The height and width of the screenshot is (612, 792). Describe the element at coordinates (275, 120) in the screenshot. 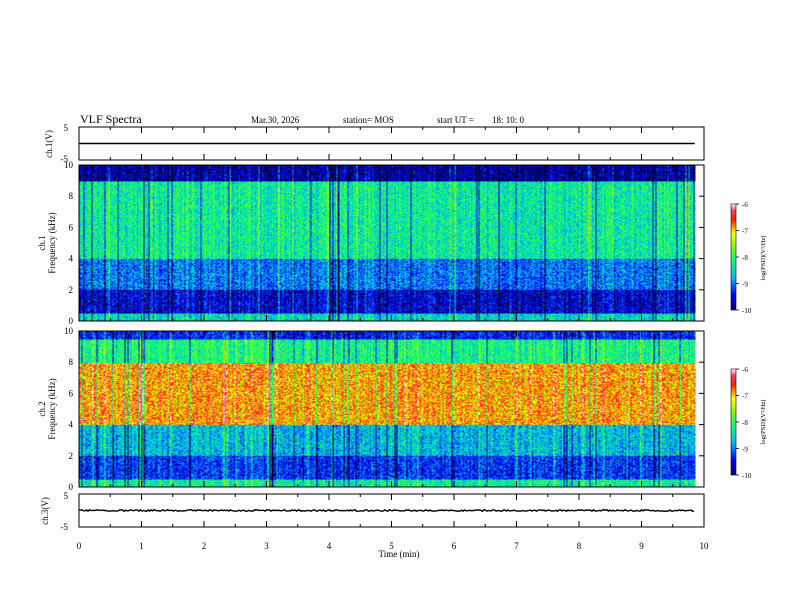

I see `date-label: Mar.30, 2026` at that location.